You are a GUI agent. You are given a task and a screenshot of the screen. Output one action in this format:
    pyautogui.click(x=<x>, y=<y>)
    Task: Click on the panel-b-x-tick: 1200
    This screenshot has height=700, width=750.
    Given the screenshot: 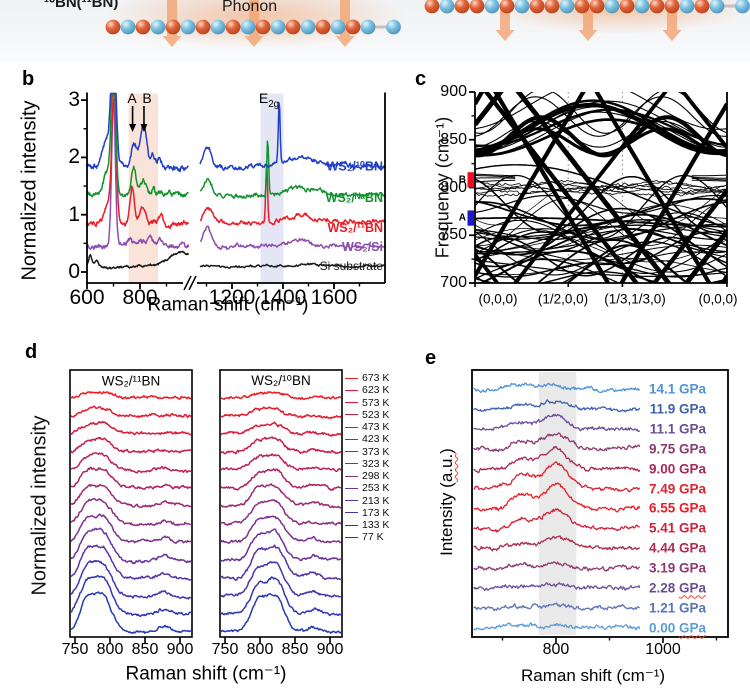 What is the action you would take?
    pyautogui.click(x=232, y=297)
    